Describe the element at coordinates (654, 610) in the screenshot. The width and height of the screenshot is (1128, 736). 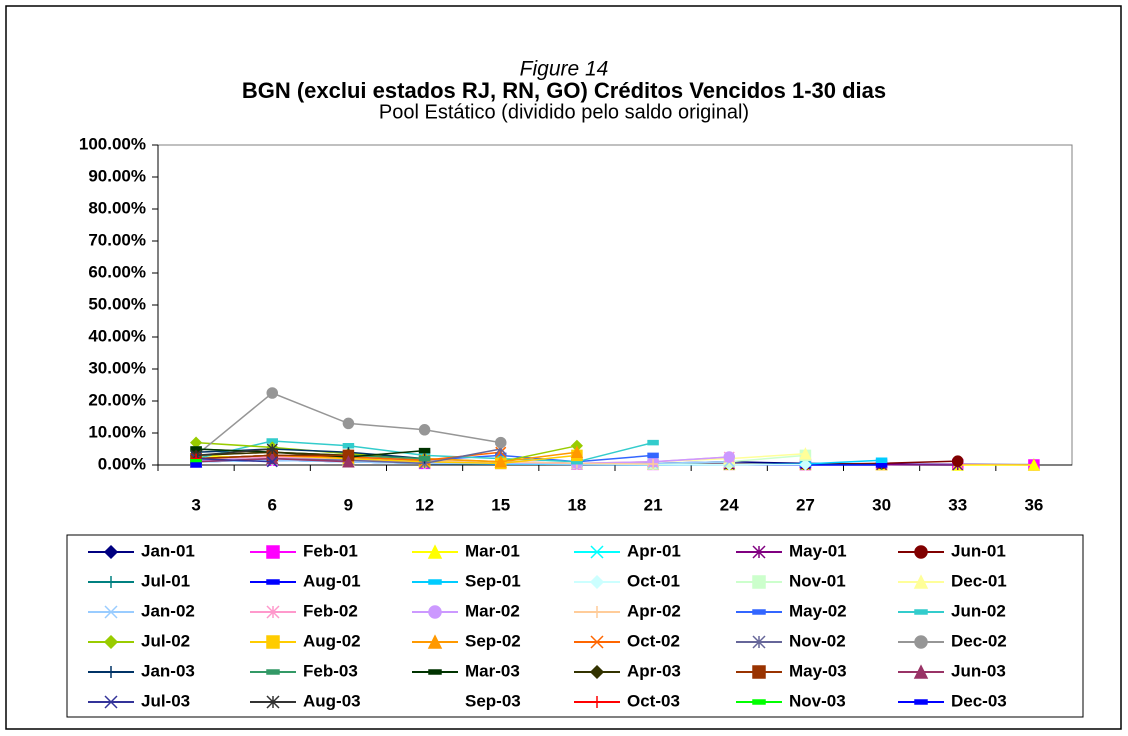
I see `legend-label: Apr-02` at that location.